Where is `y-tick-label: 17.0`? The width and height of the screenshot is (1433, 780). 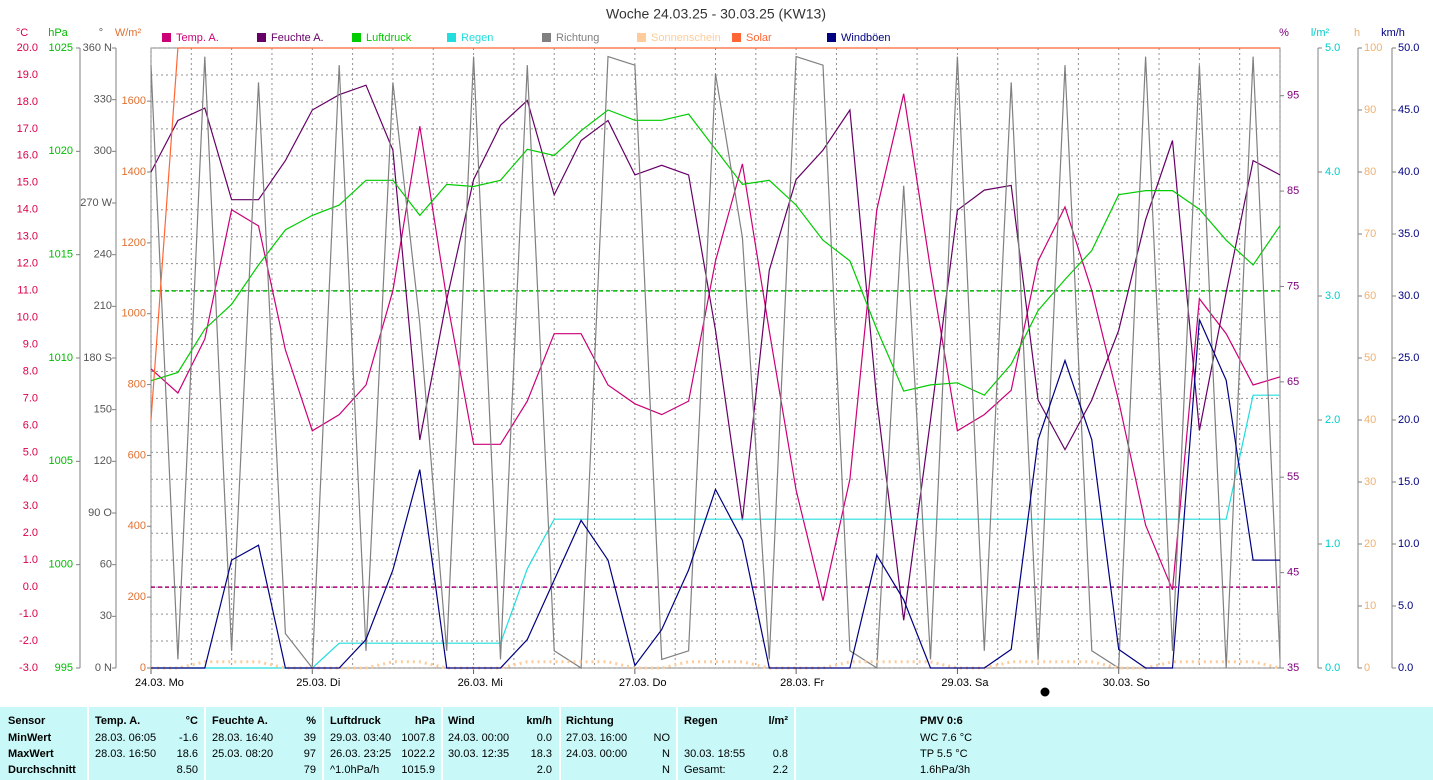 y-tick-label: 17.0 is located at coordinates (27, 129).